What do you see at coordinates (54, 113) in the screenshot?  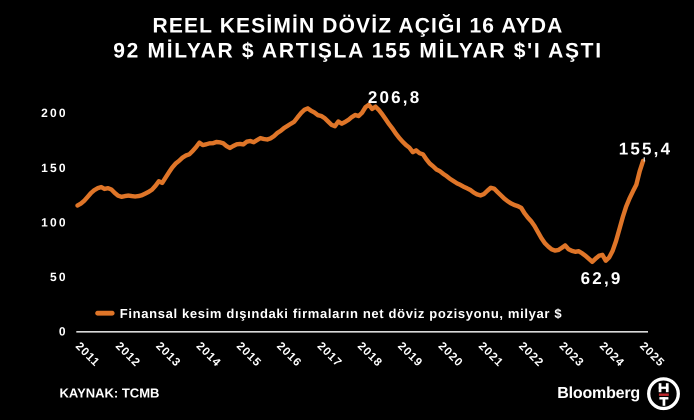 I see `svg-text: 200` at bounding box center [54, 113].